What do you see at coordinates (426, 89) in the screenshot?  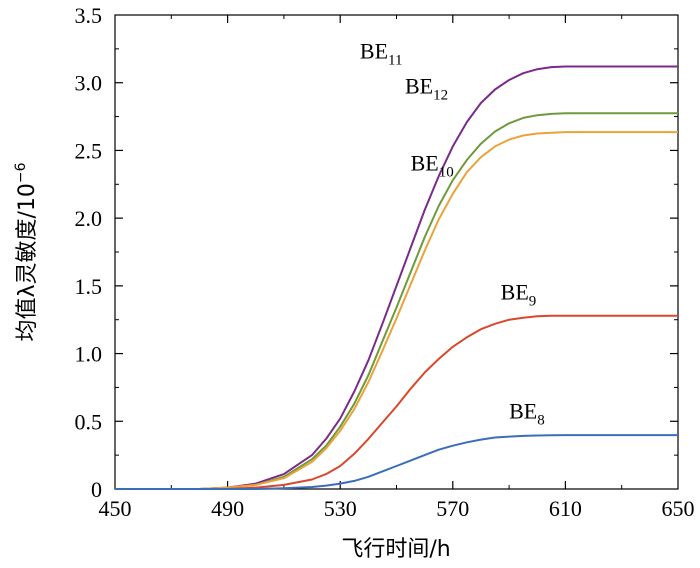 I see `series-label-be12: BE12` at bounding box center [426, 89].